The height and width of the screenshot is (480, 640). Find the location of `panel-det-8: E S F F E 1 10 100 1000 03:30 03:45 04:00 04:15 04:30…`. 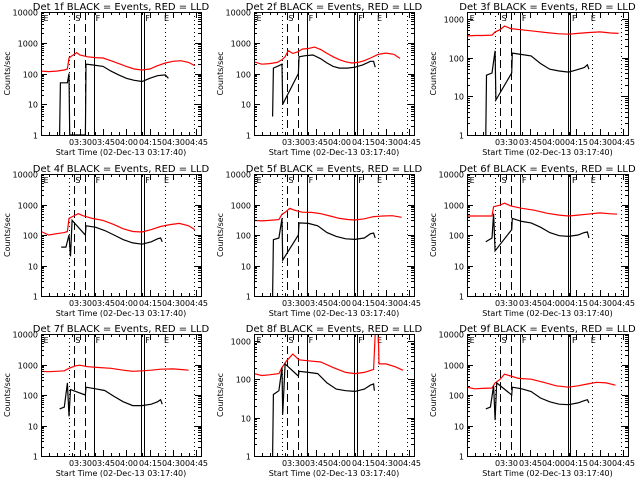

panel-det-8: E S F F E 1 10 100 1000 03:30 03:45 04:00 04:15 04:30… is located at coordinates (319, 401).